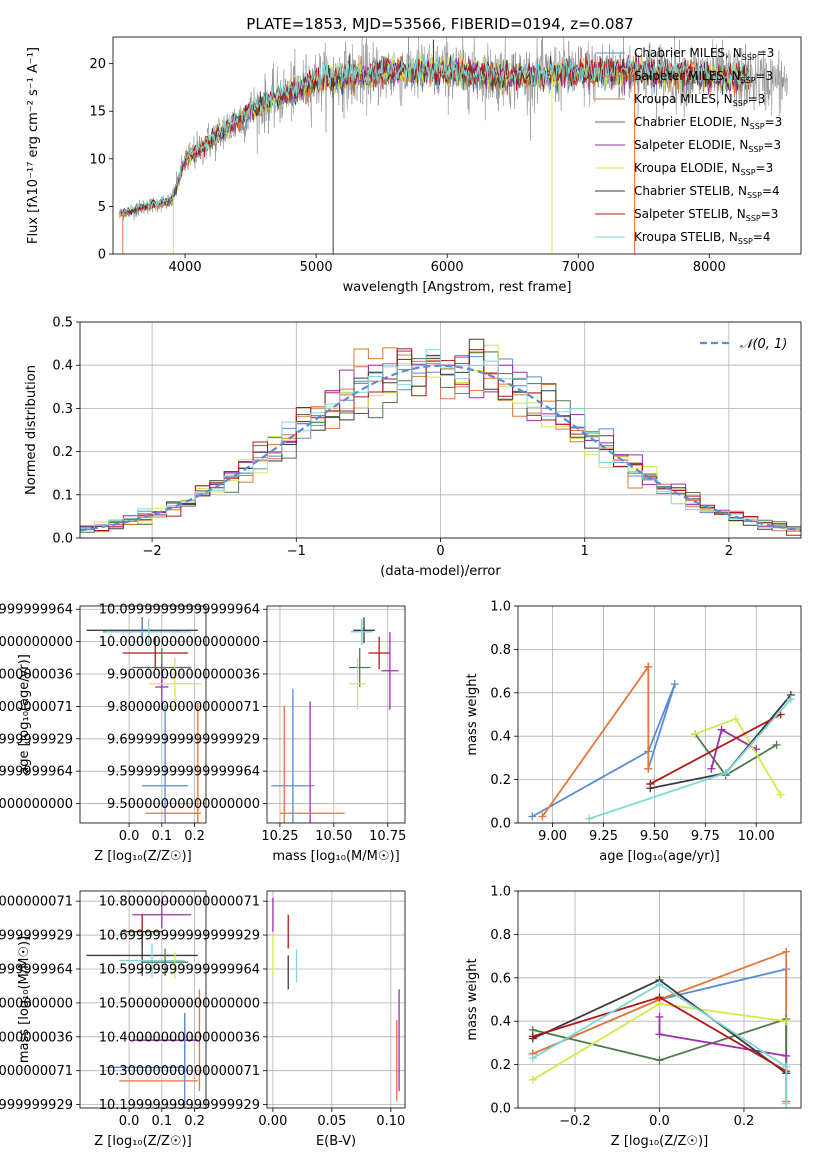 The width and height of the screenshot is (819, 1170). I want to click on massweight_vs_age-plot-area, so click(661, 742).